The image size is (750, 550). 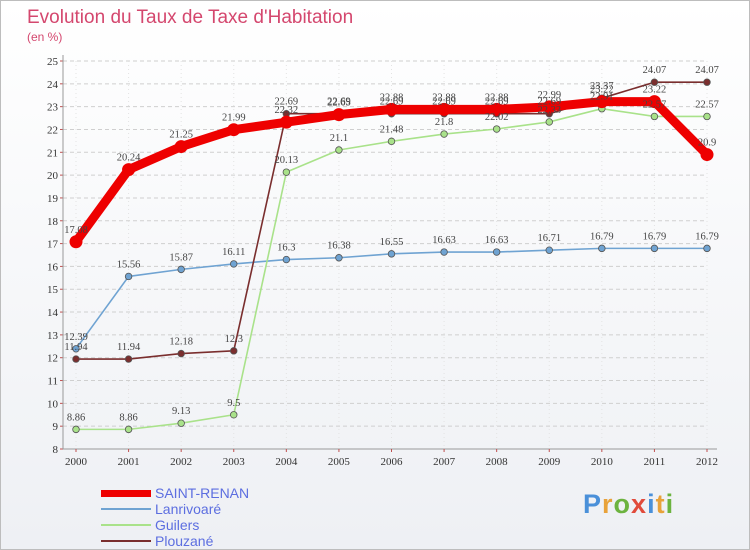 I want to click on data-point-plouzane-2002, so click(x=181, y=353).